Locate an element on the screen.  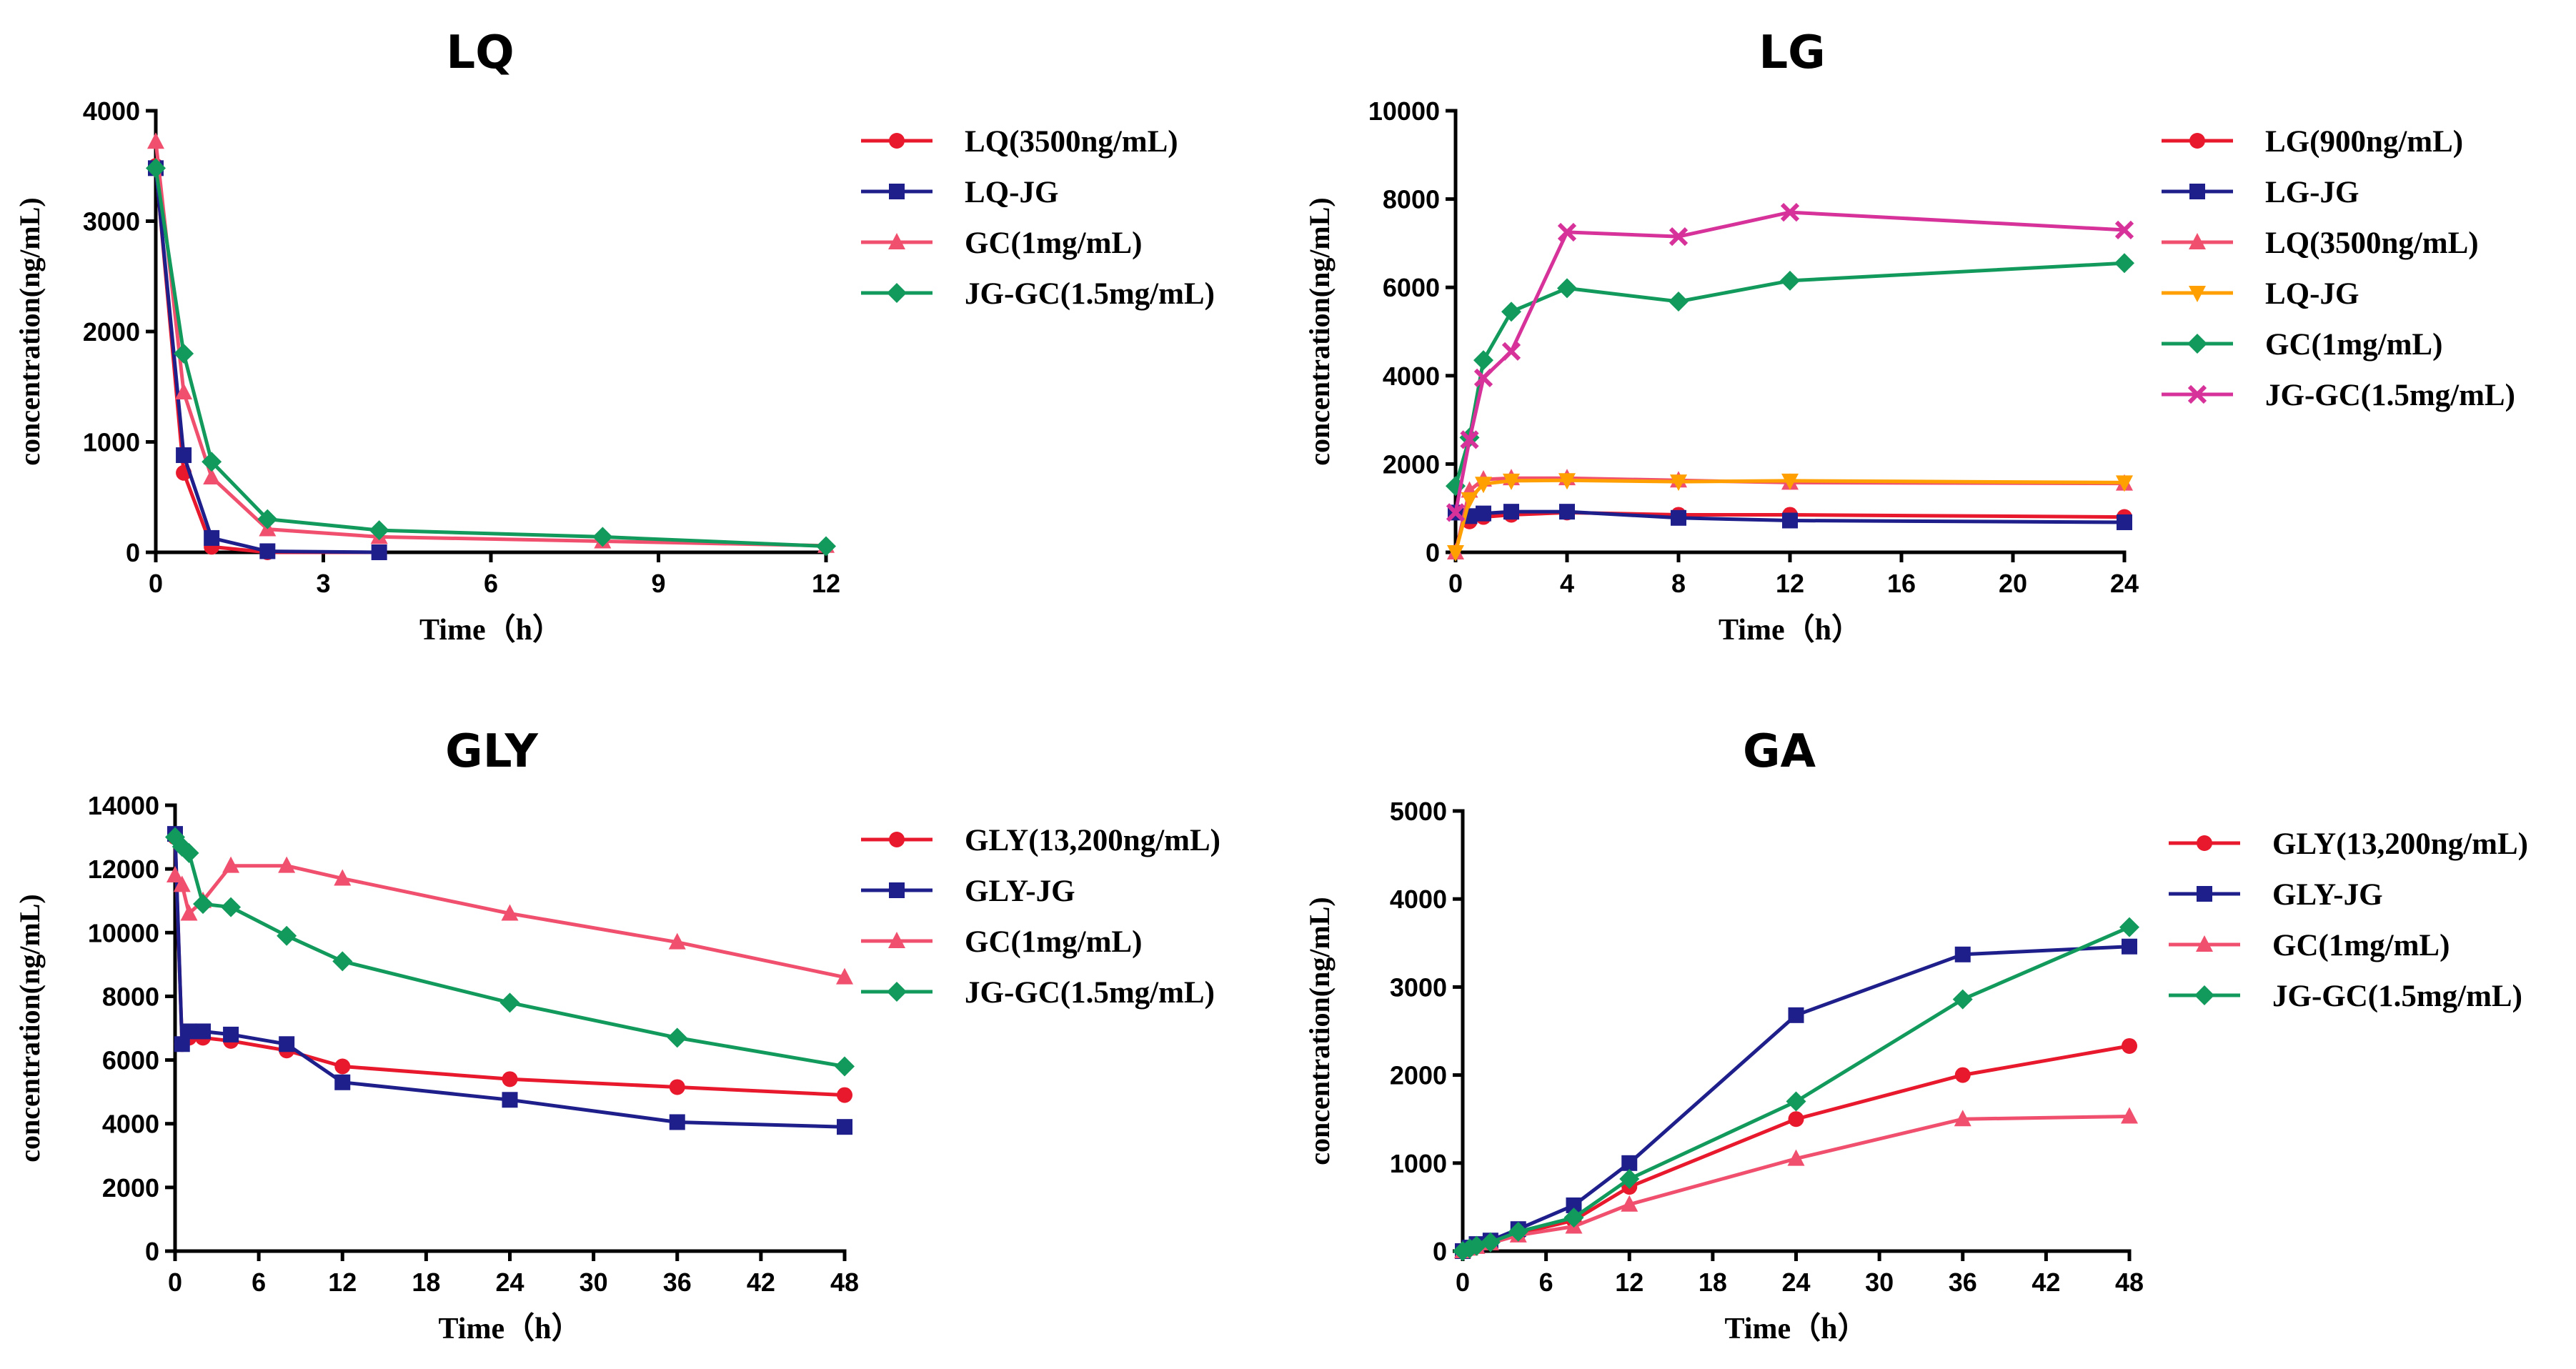
legend-label: LG-JG is located at coordinates (2312, 192).